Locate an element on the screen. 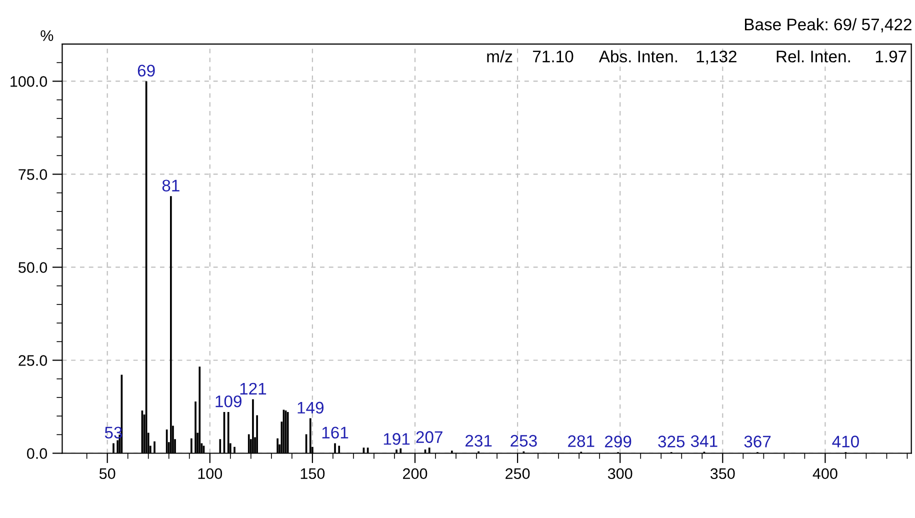  annotation: 1,132 is located at coordinates (716, 57).